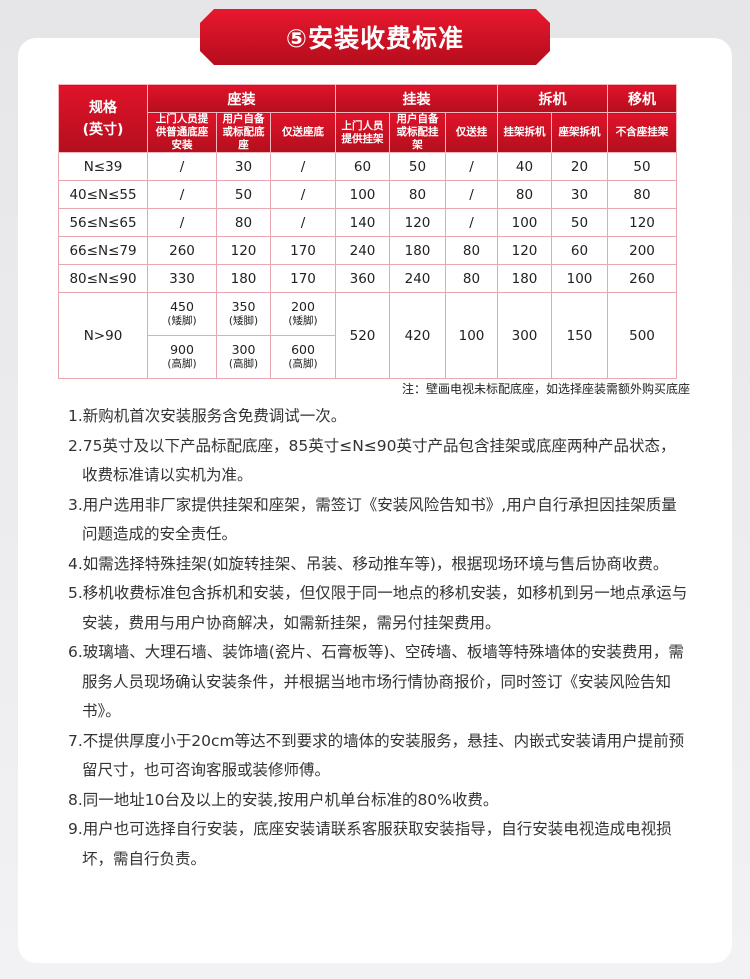 Image resolution: width=750 pixels, height=979 pixels. What do you see at coordinates (103, 335) in the screenshot?
I see `table-cell: N>90` at bounding box center [103, 335].